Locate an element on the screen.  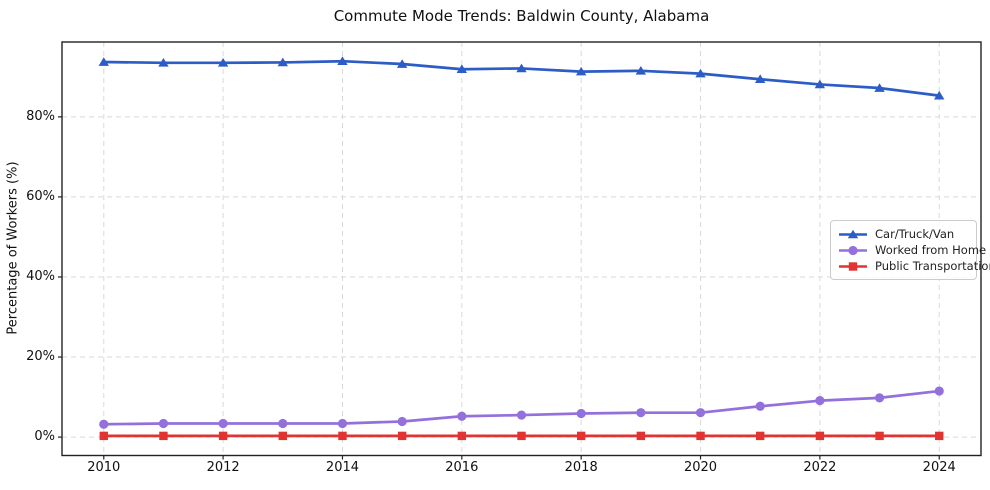
x-tick-label: 2010 is located at coordinates (104, 467).